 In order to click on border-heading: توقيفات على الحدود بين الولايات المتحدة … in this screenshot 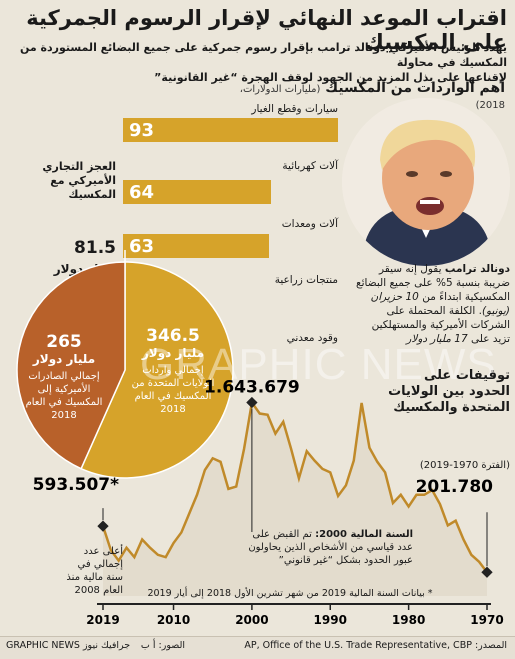, I will do `click(449, 391)`.